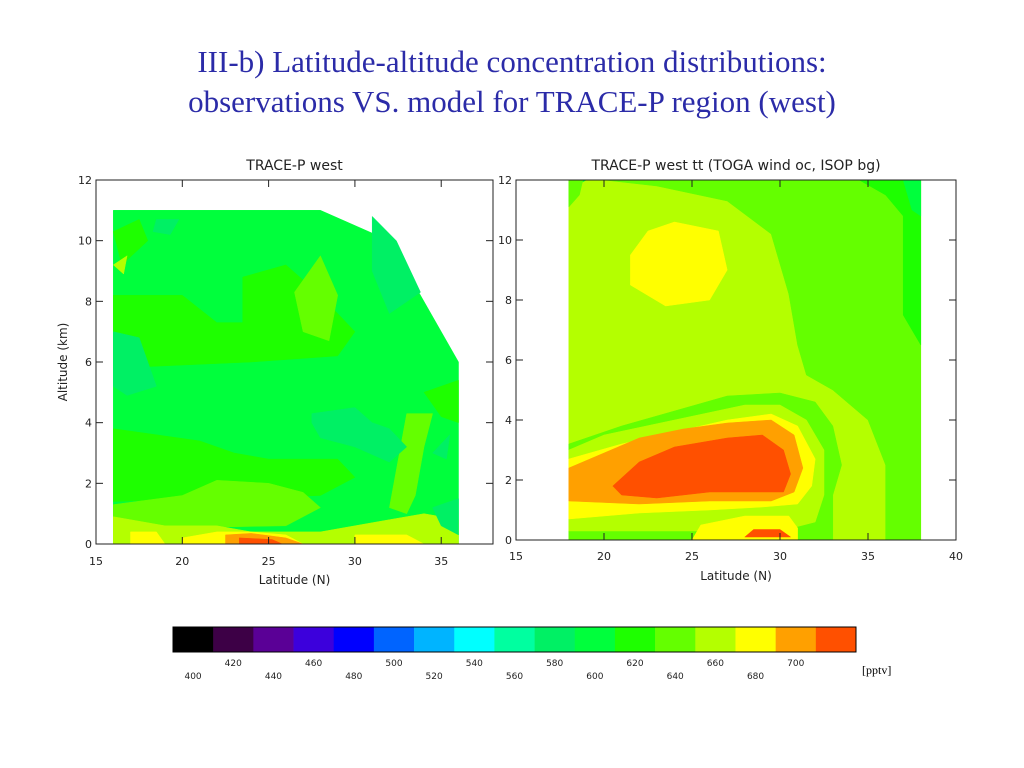  I want to click on colorbar-label-lower: 400, so click(192, 677).